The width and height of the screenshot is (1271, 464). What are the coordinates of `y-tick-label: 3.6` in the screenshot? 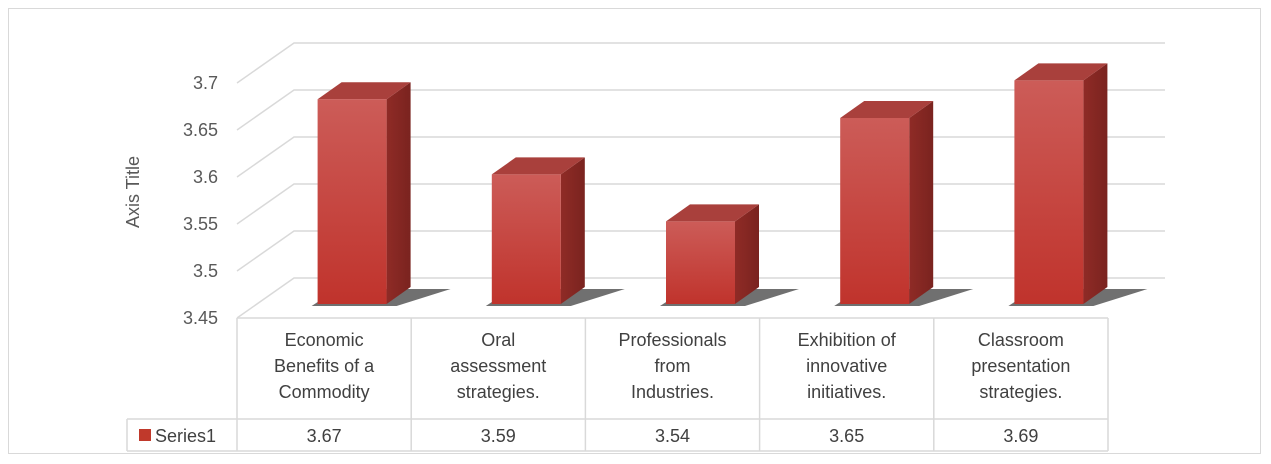 It's located at (205, 177).